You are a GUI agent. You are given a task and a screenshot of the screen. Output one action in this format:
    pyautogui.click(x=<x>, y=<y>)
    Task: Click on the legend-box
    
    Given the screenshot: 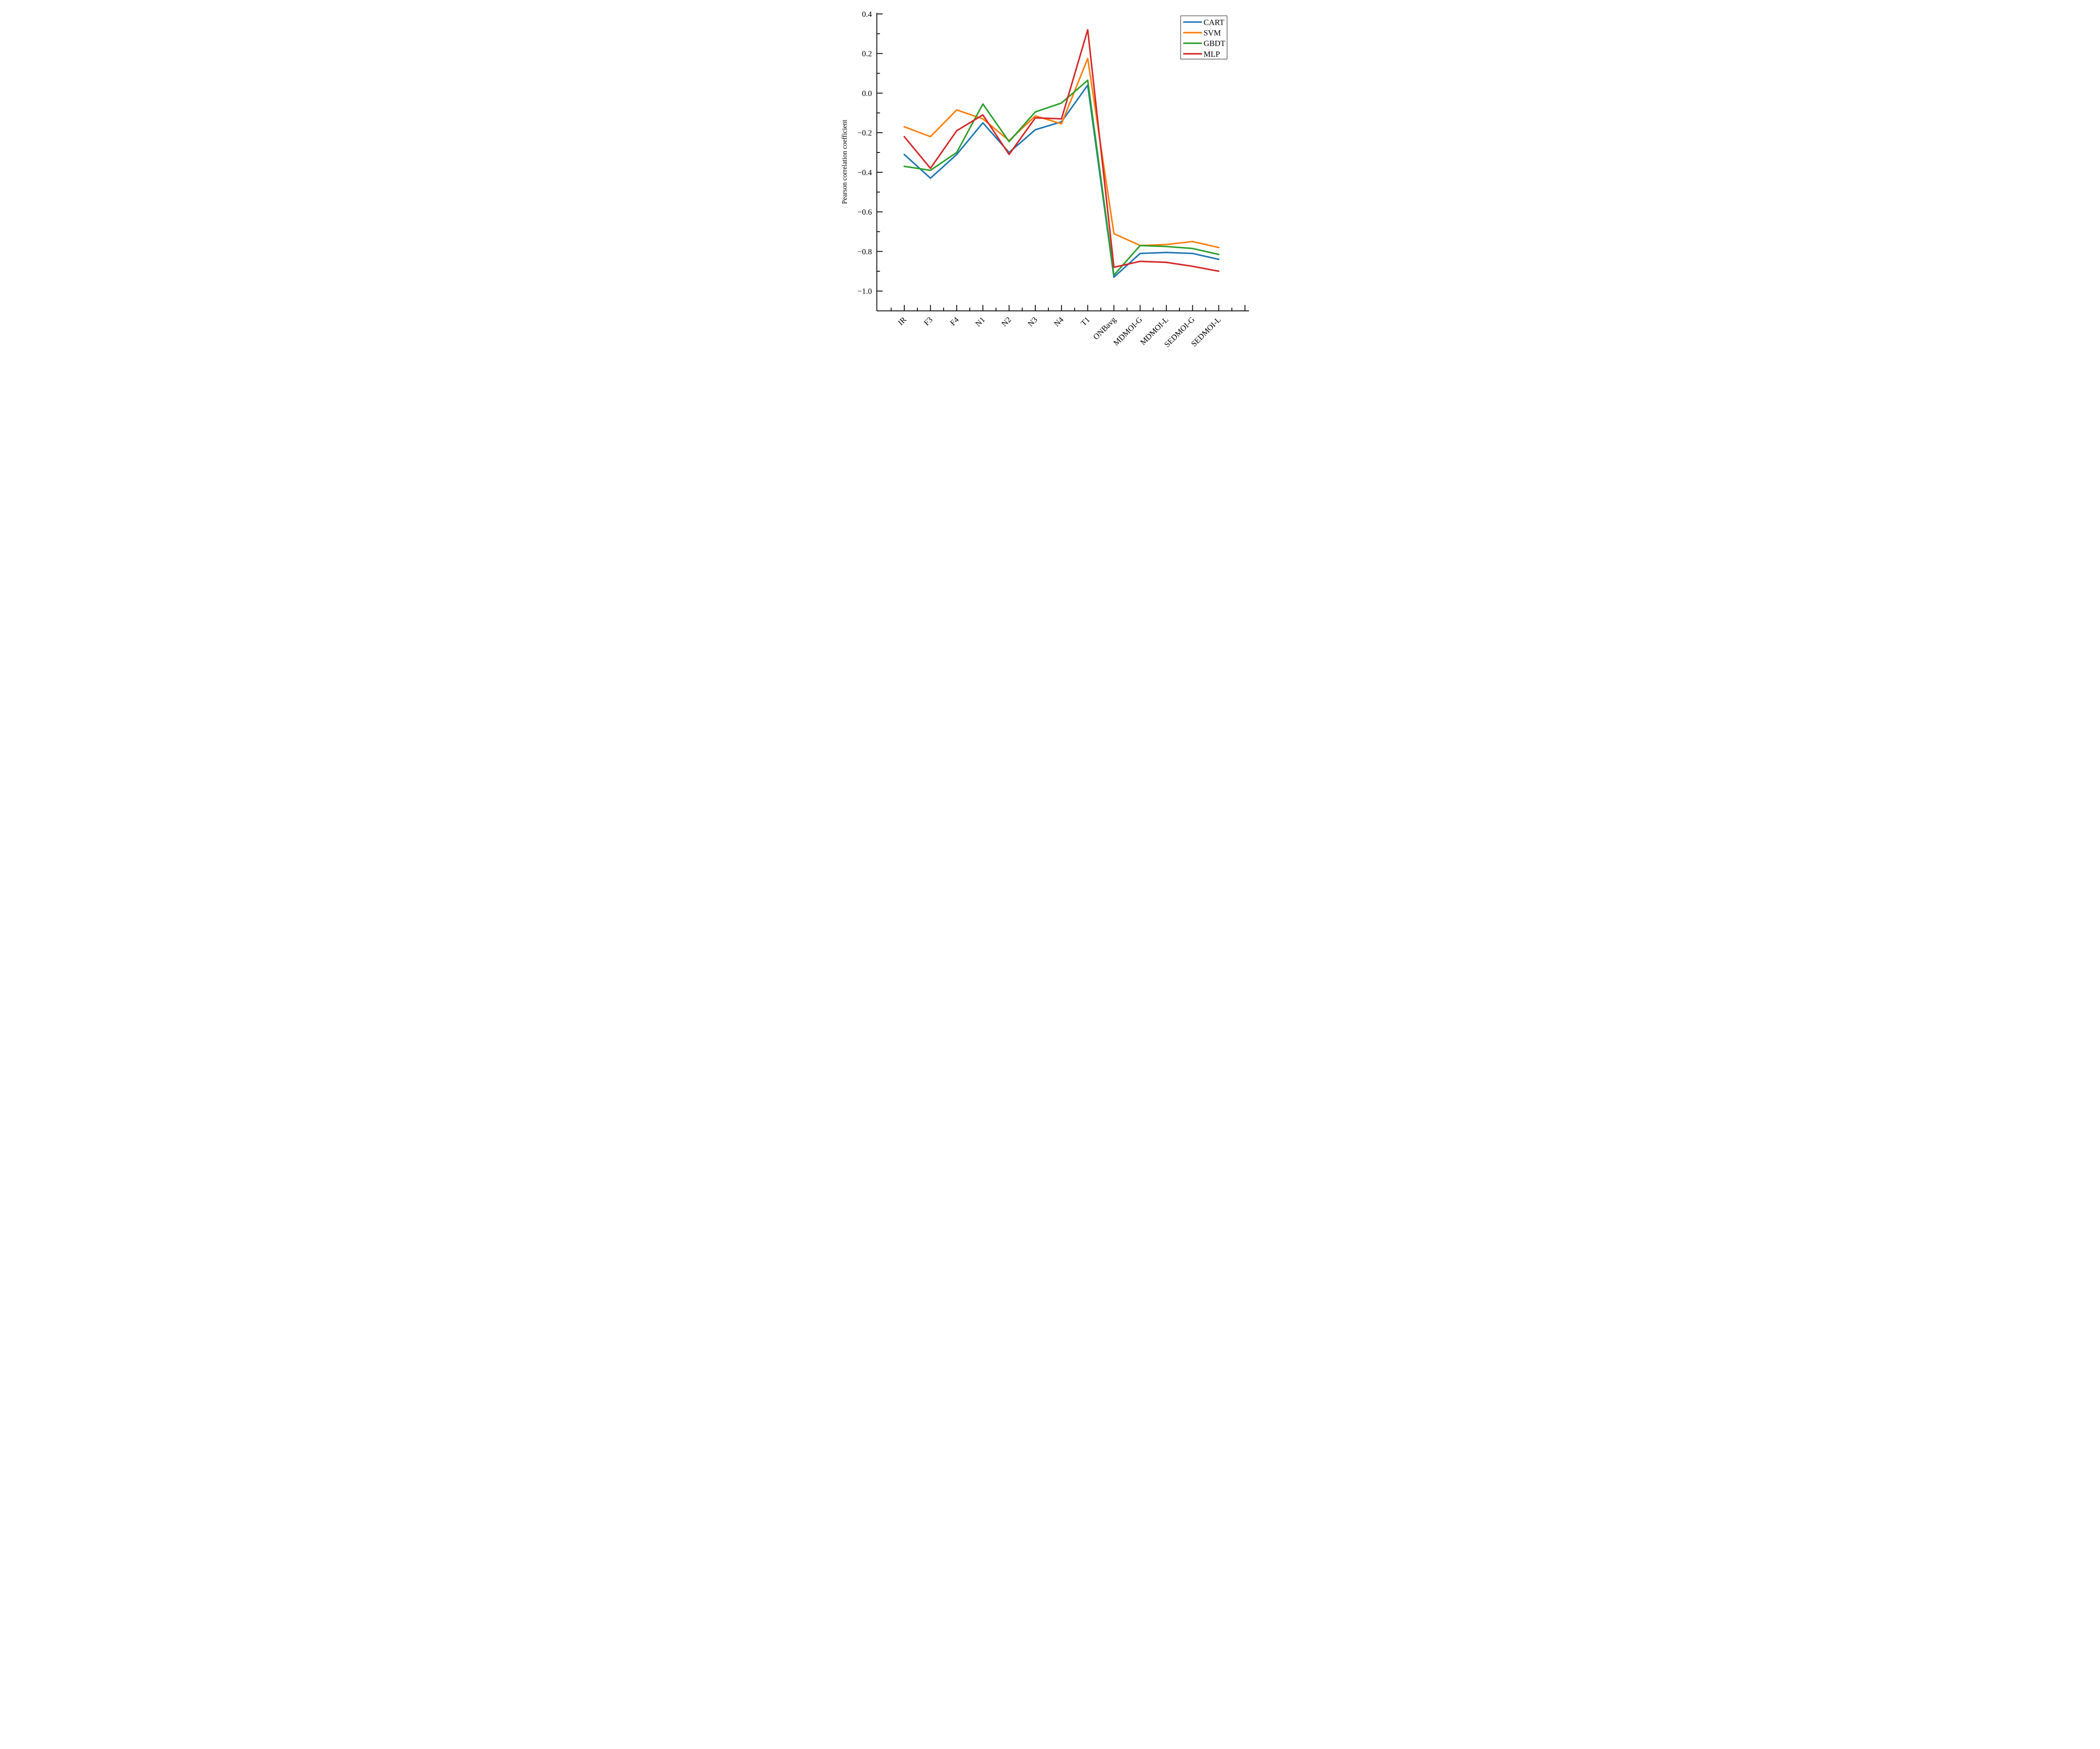 What is the action you would take?
    pyautogui.click(x=1203, y=38)
    